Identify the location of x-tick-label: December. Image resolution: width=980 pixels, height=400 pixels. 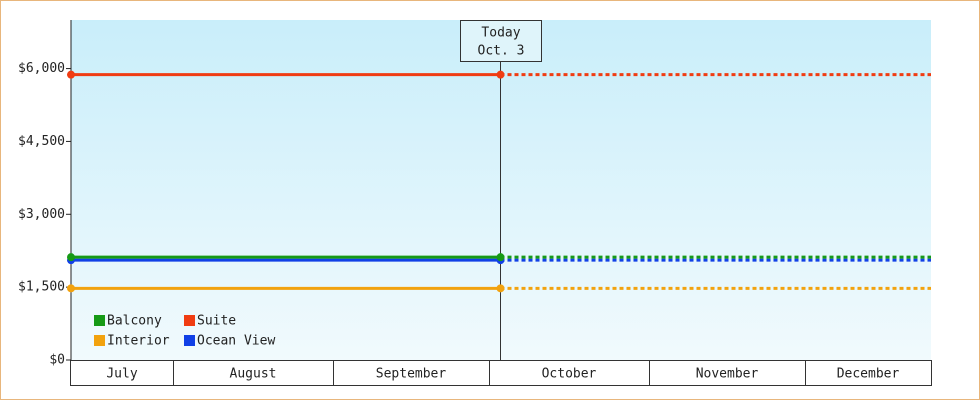
(868, 374).